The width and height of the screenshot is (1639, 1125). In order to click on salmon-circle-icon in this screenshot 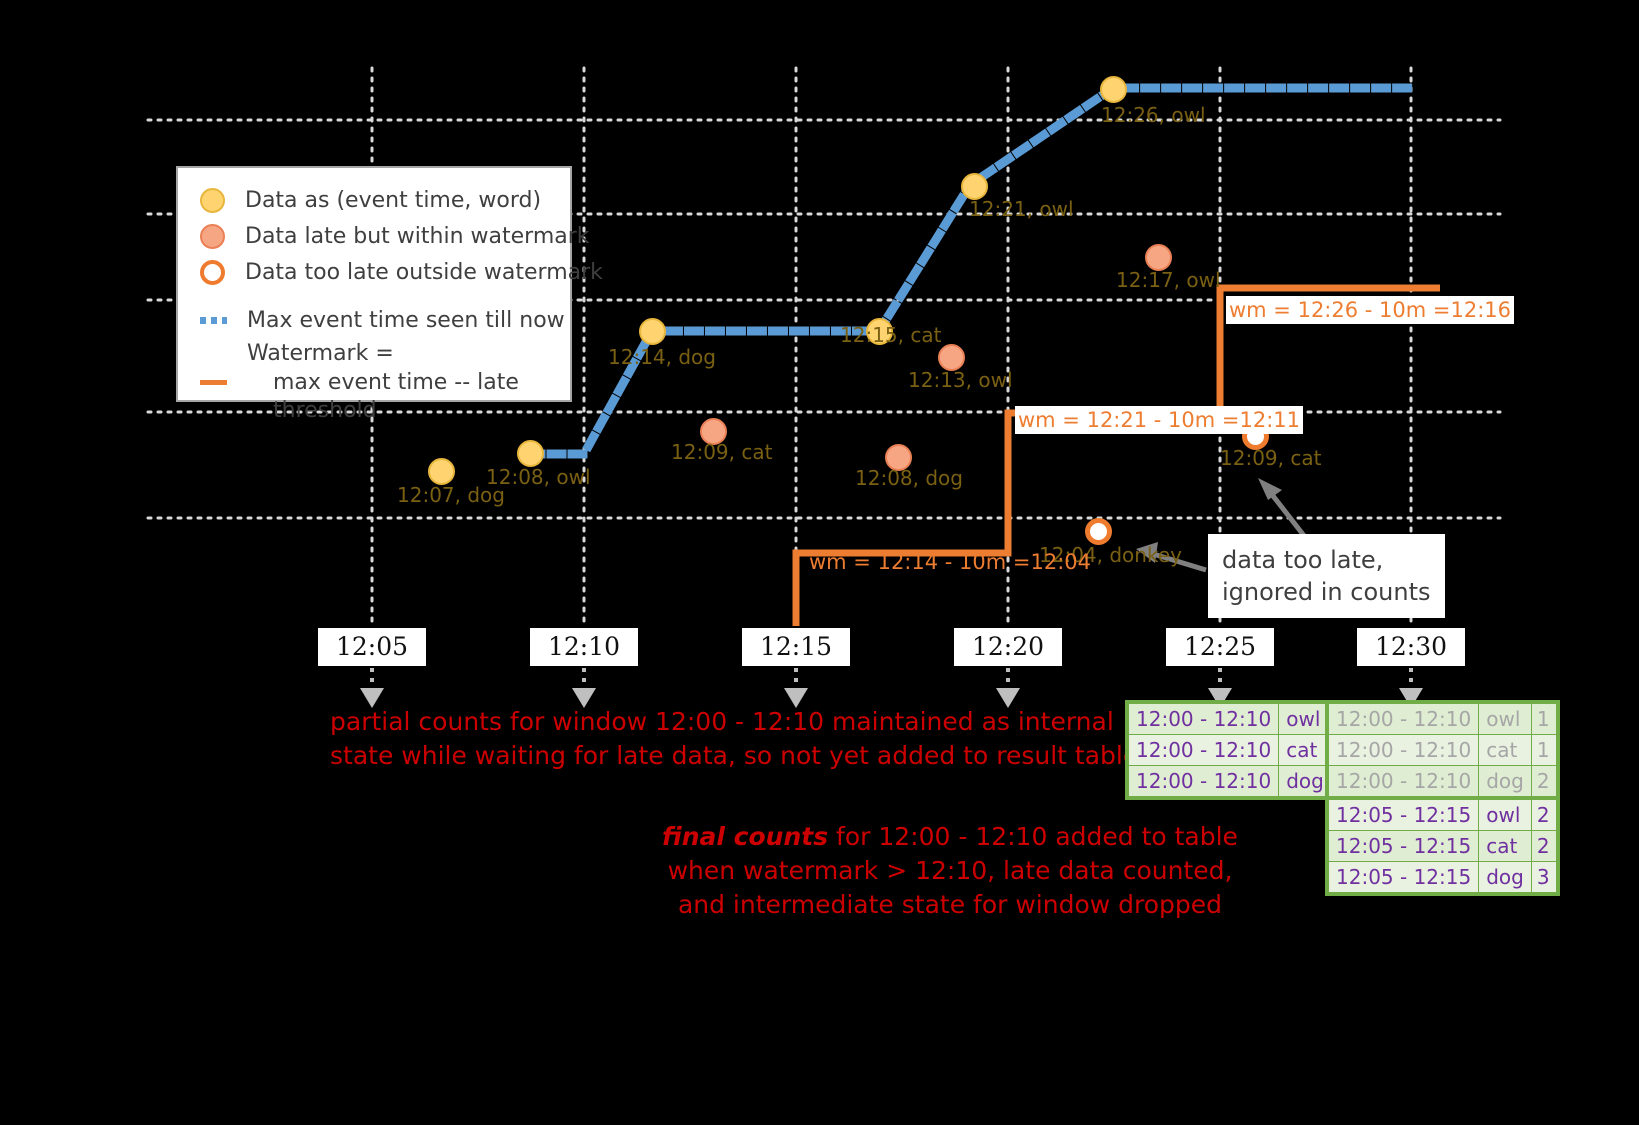, I will do `click(212, 236)`.